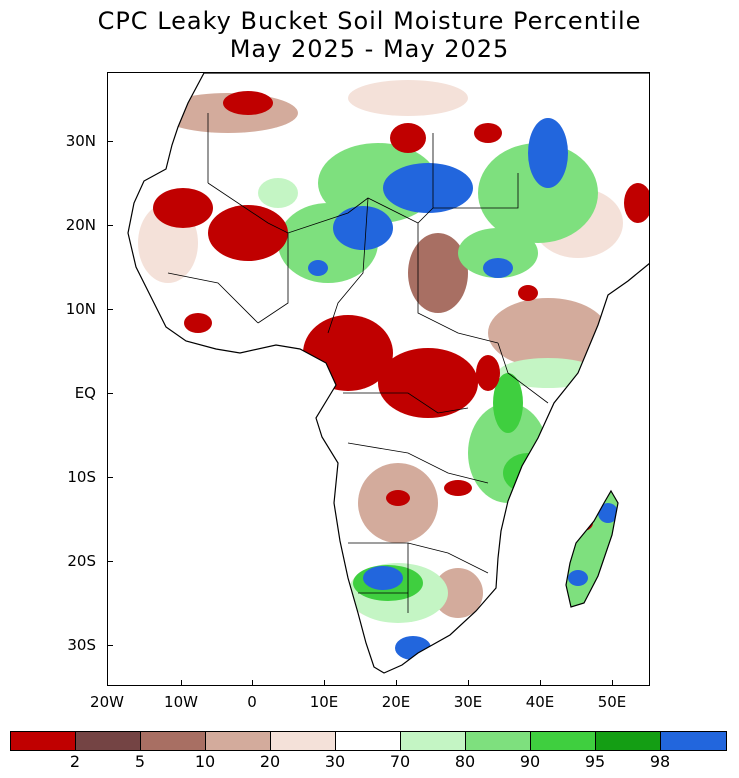 This screenshot has height=778, width=739. Describe the element at coordinates (75, 761) in the screenshot. I see `colorbar-label: 2` at that location.